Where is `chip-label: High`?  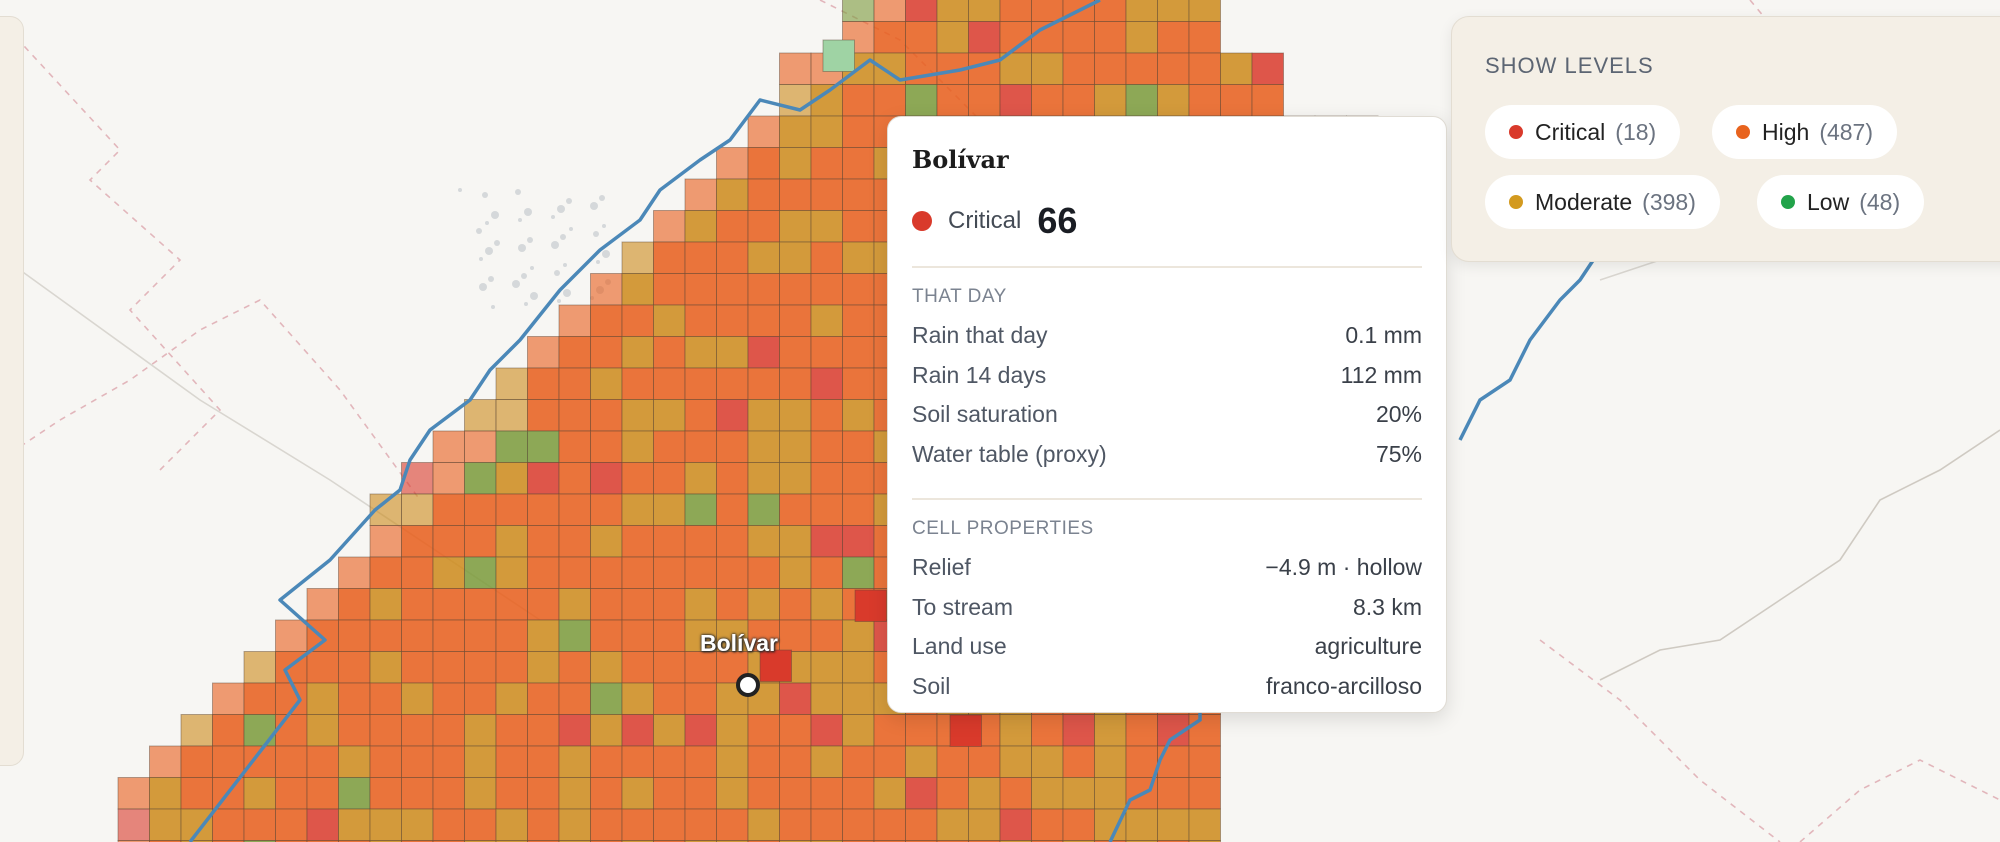 chip-label: High is located at coordinates (1786, 131).